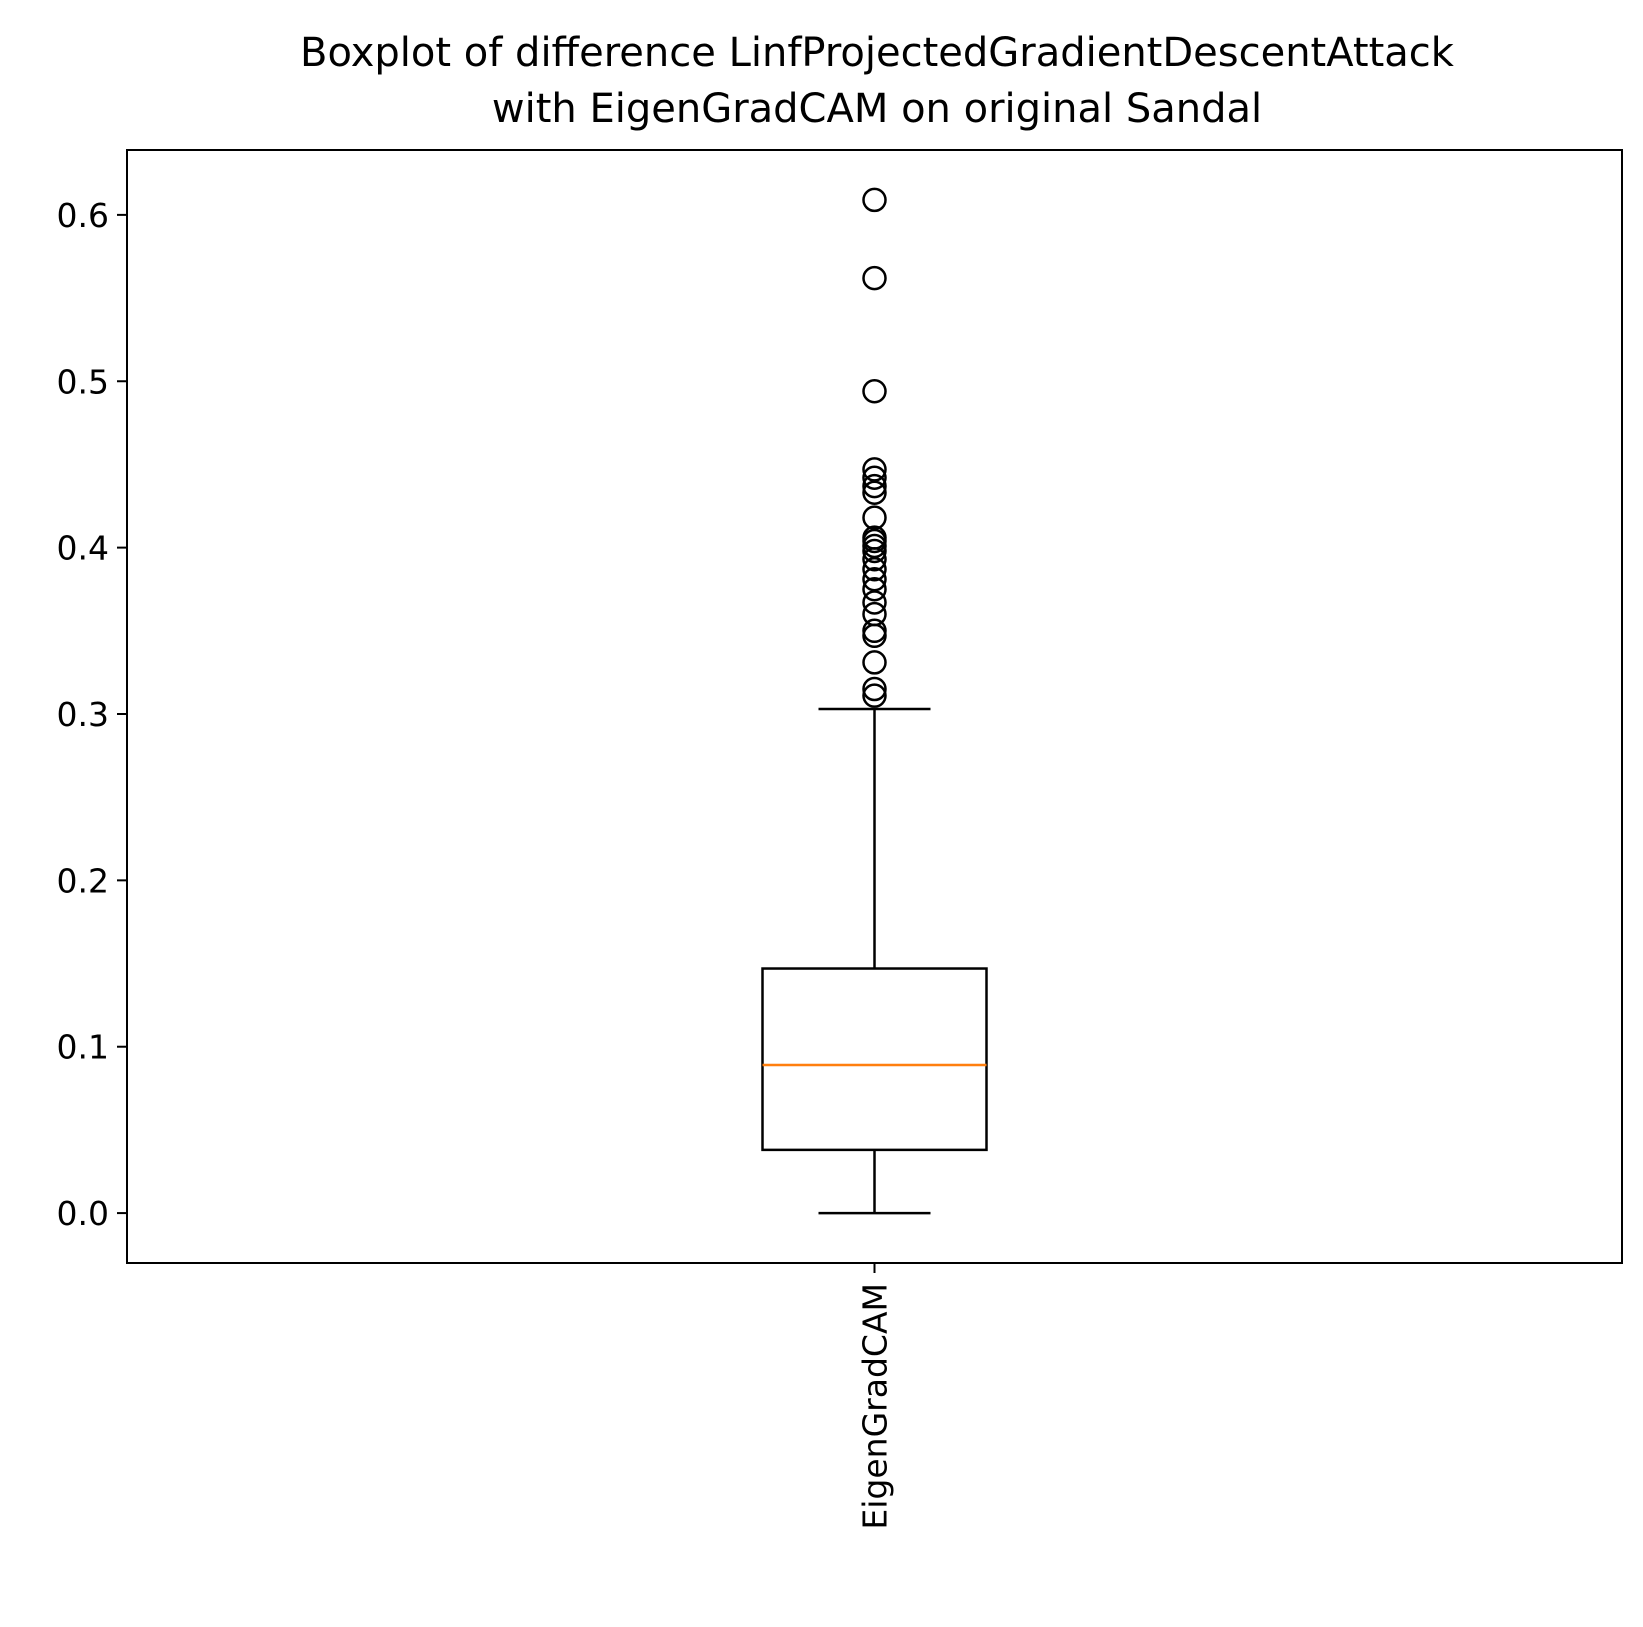 This screenshot has height=1627, width=1643. What do you see at coordinates (83, 1213) in the screenshot?
I see `y-tick-label: 0.0` at bounding box center [83, 1213].